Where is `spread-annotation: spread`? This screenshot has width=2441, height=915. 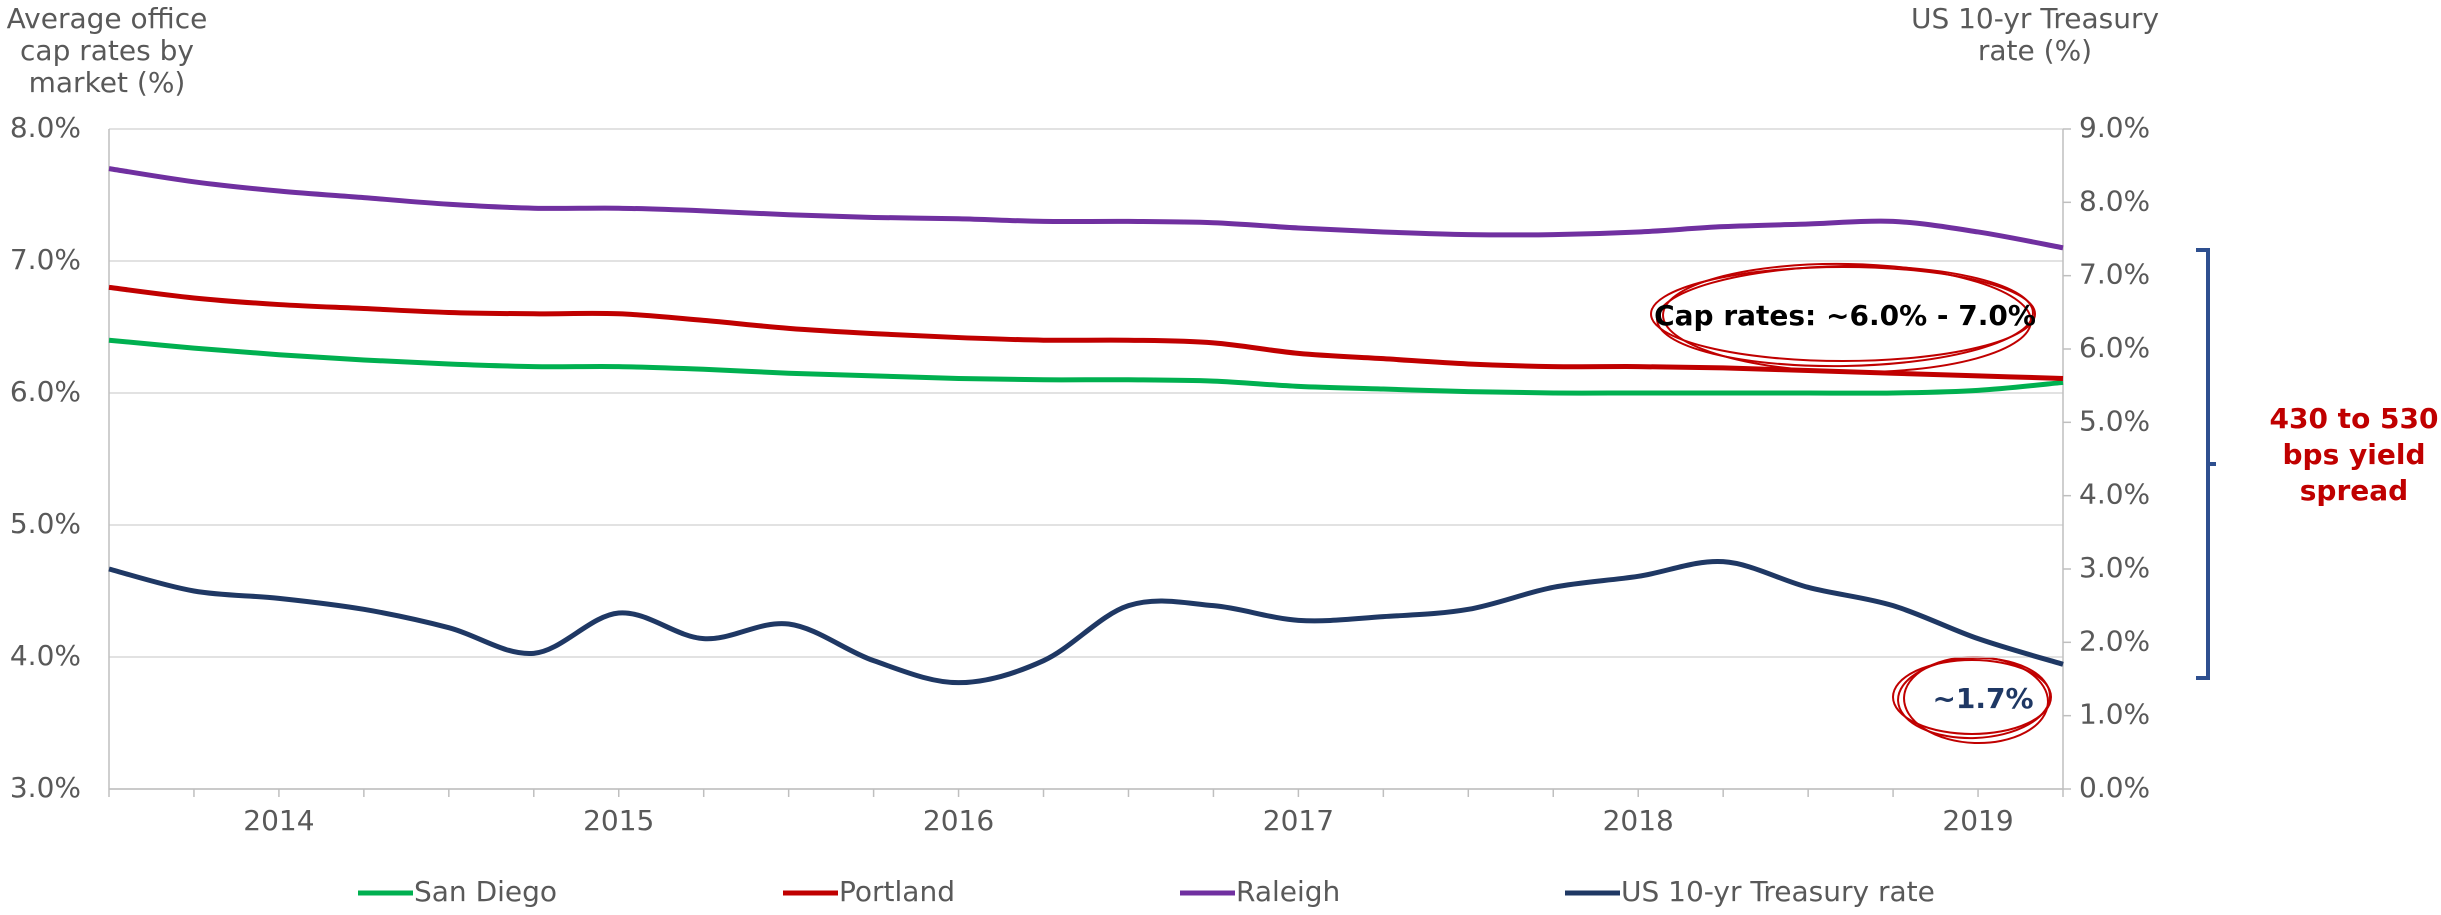 spread-annotation: spread is located at coordinates (2354, 490).